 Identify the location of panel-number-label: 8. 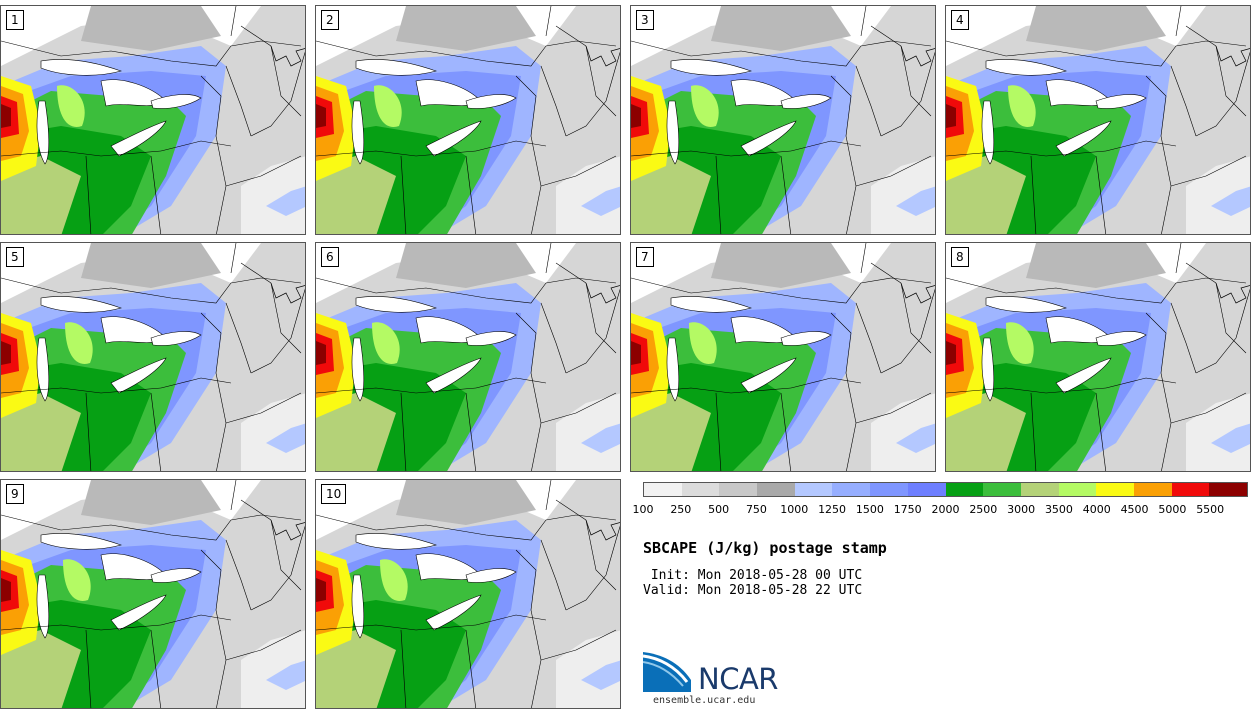
(960, 257).